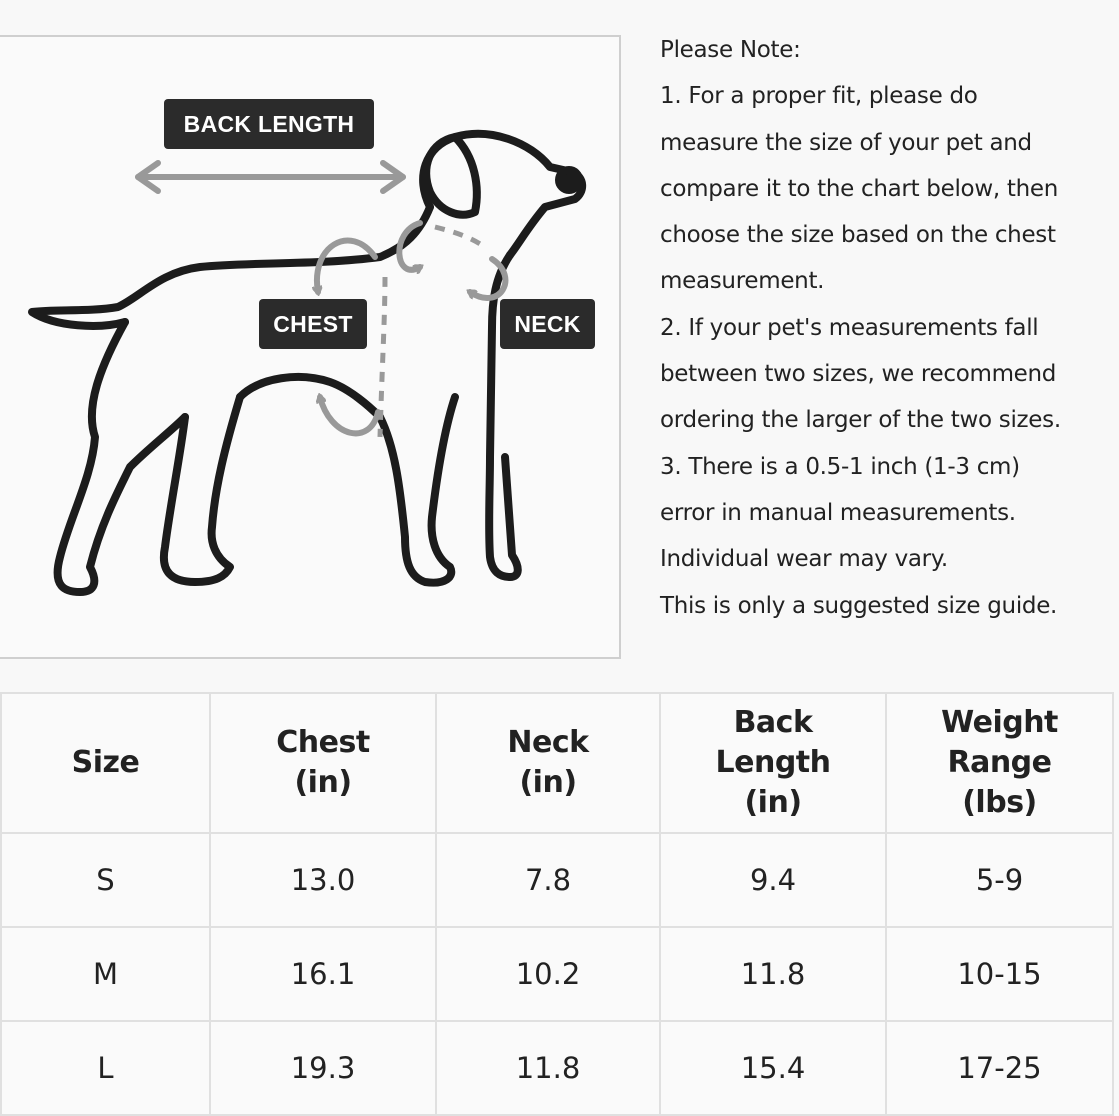 This screenshot has height=1116, width=1119. I want to click on cell-back-length: 11.8, so click(773, 974).